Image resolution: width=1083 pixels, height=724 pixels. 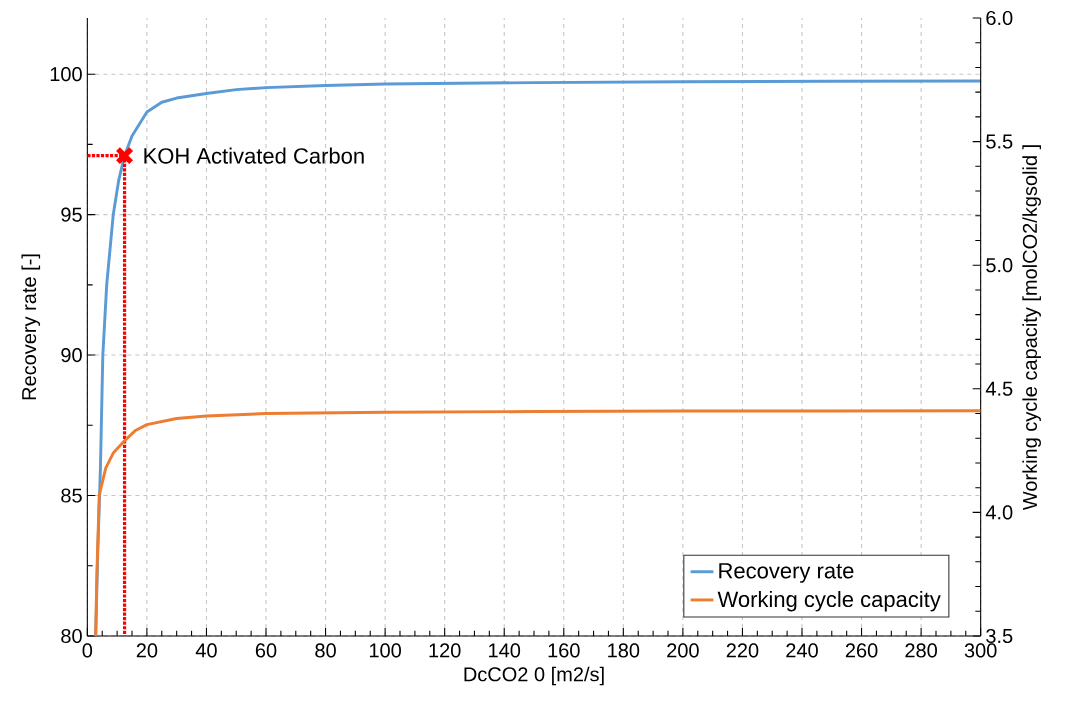 What do you see at coordinates (861, 650) in the screenshot?
I see `x-tick-label: 260` at bounding box center [861, 650].